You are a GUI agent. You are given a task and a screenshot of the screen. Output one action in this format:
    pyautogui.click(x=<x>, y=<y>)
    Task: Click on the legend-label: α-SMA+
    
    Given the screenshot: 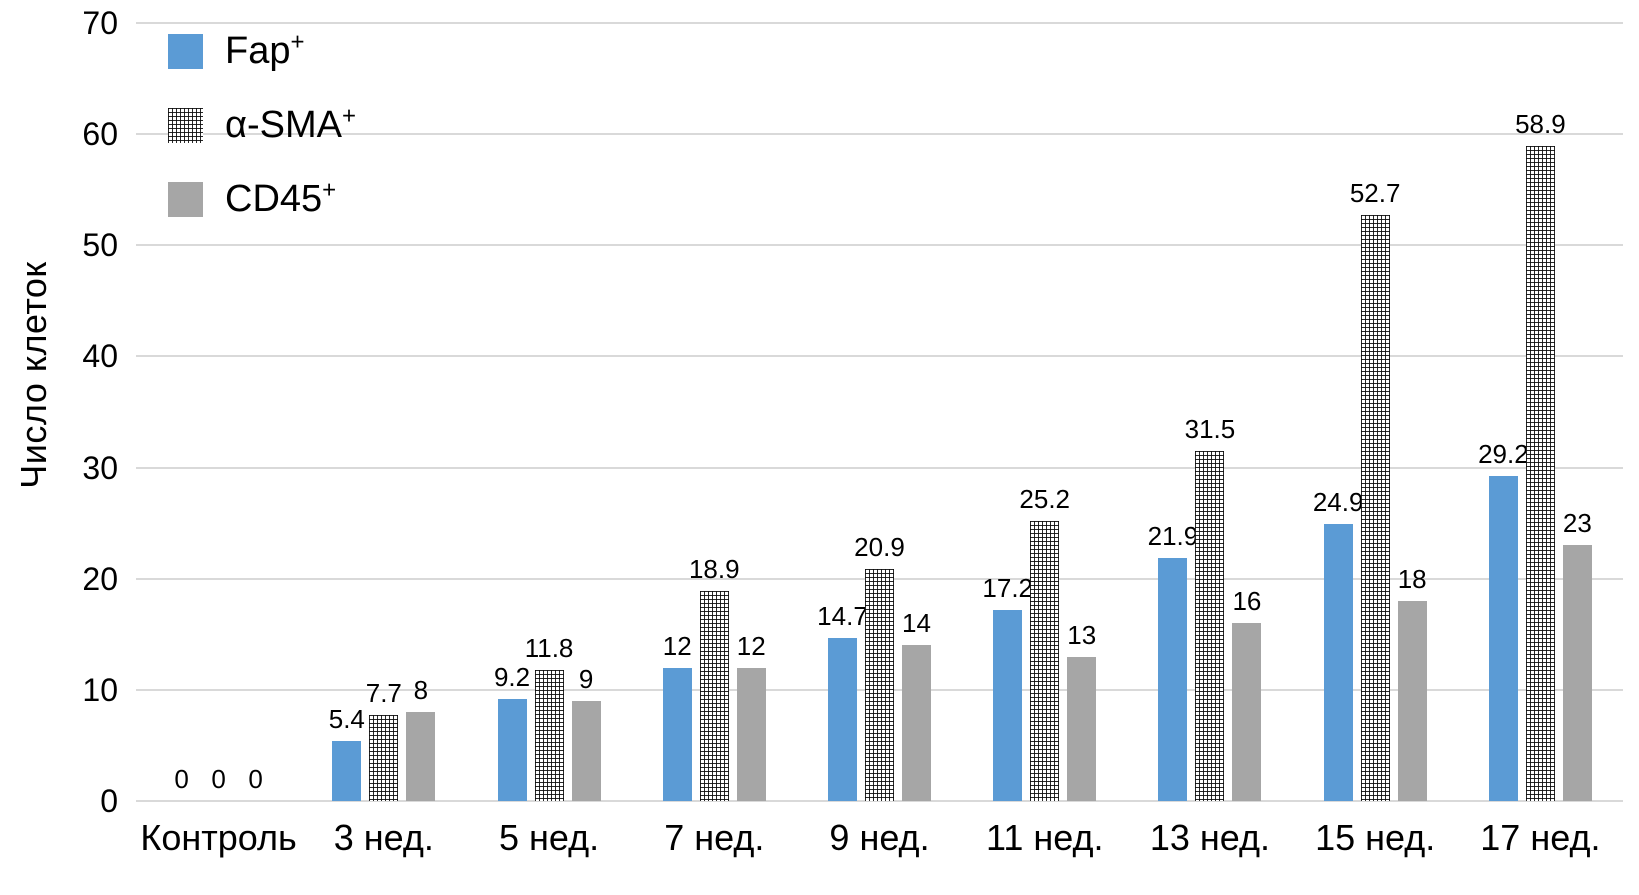 What is the action you would take?
    pyautogui.click(x=290, y=124)
    